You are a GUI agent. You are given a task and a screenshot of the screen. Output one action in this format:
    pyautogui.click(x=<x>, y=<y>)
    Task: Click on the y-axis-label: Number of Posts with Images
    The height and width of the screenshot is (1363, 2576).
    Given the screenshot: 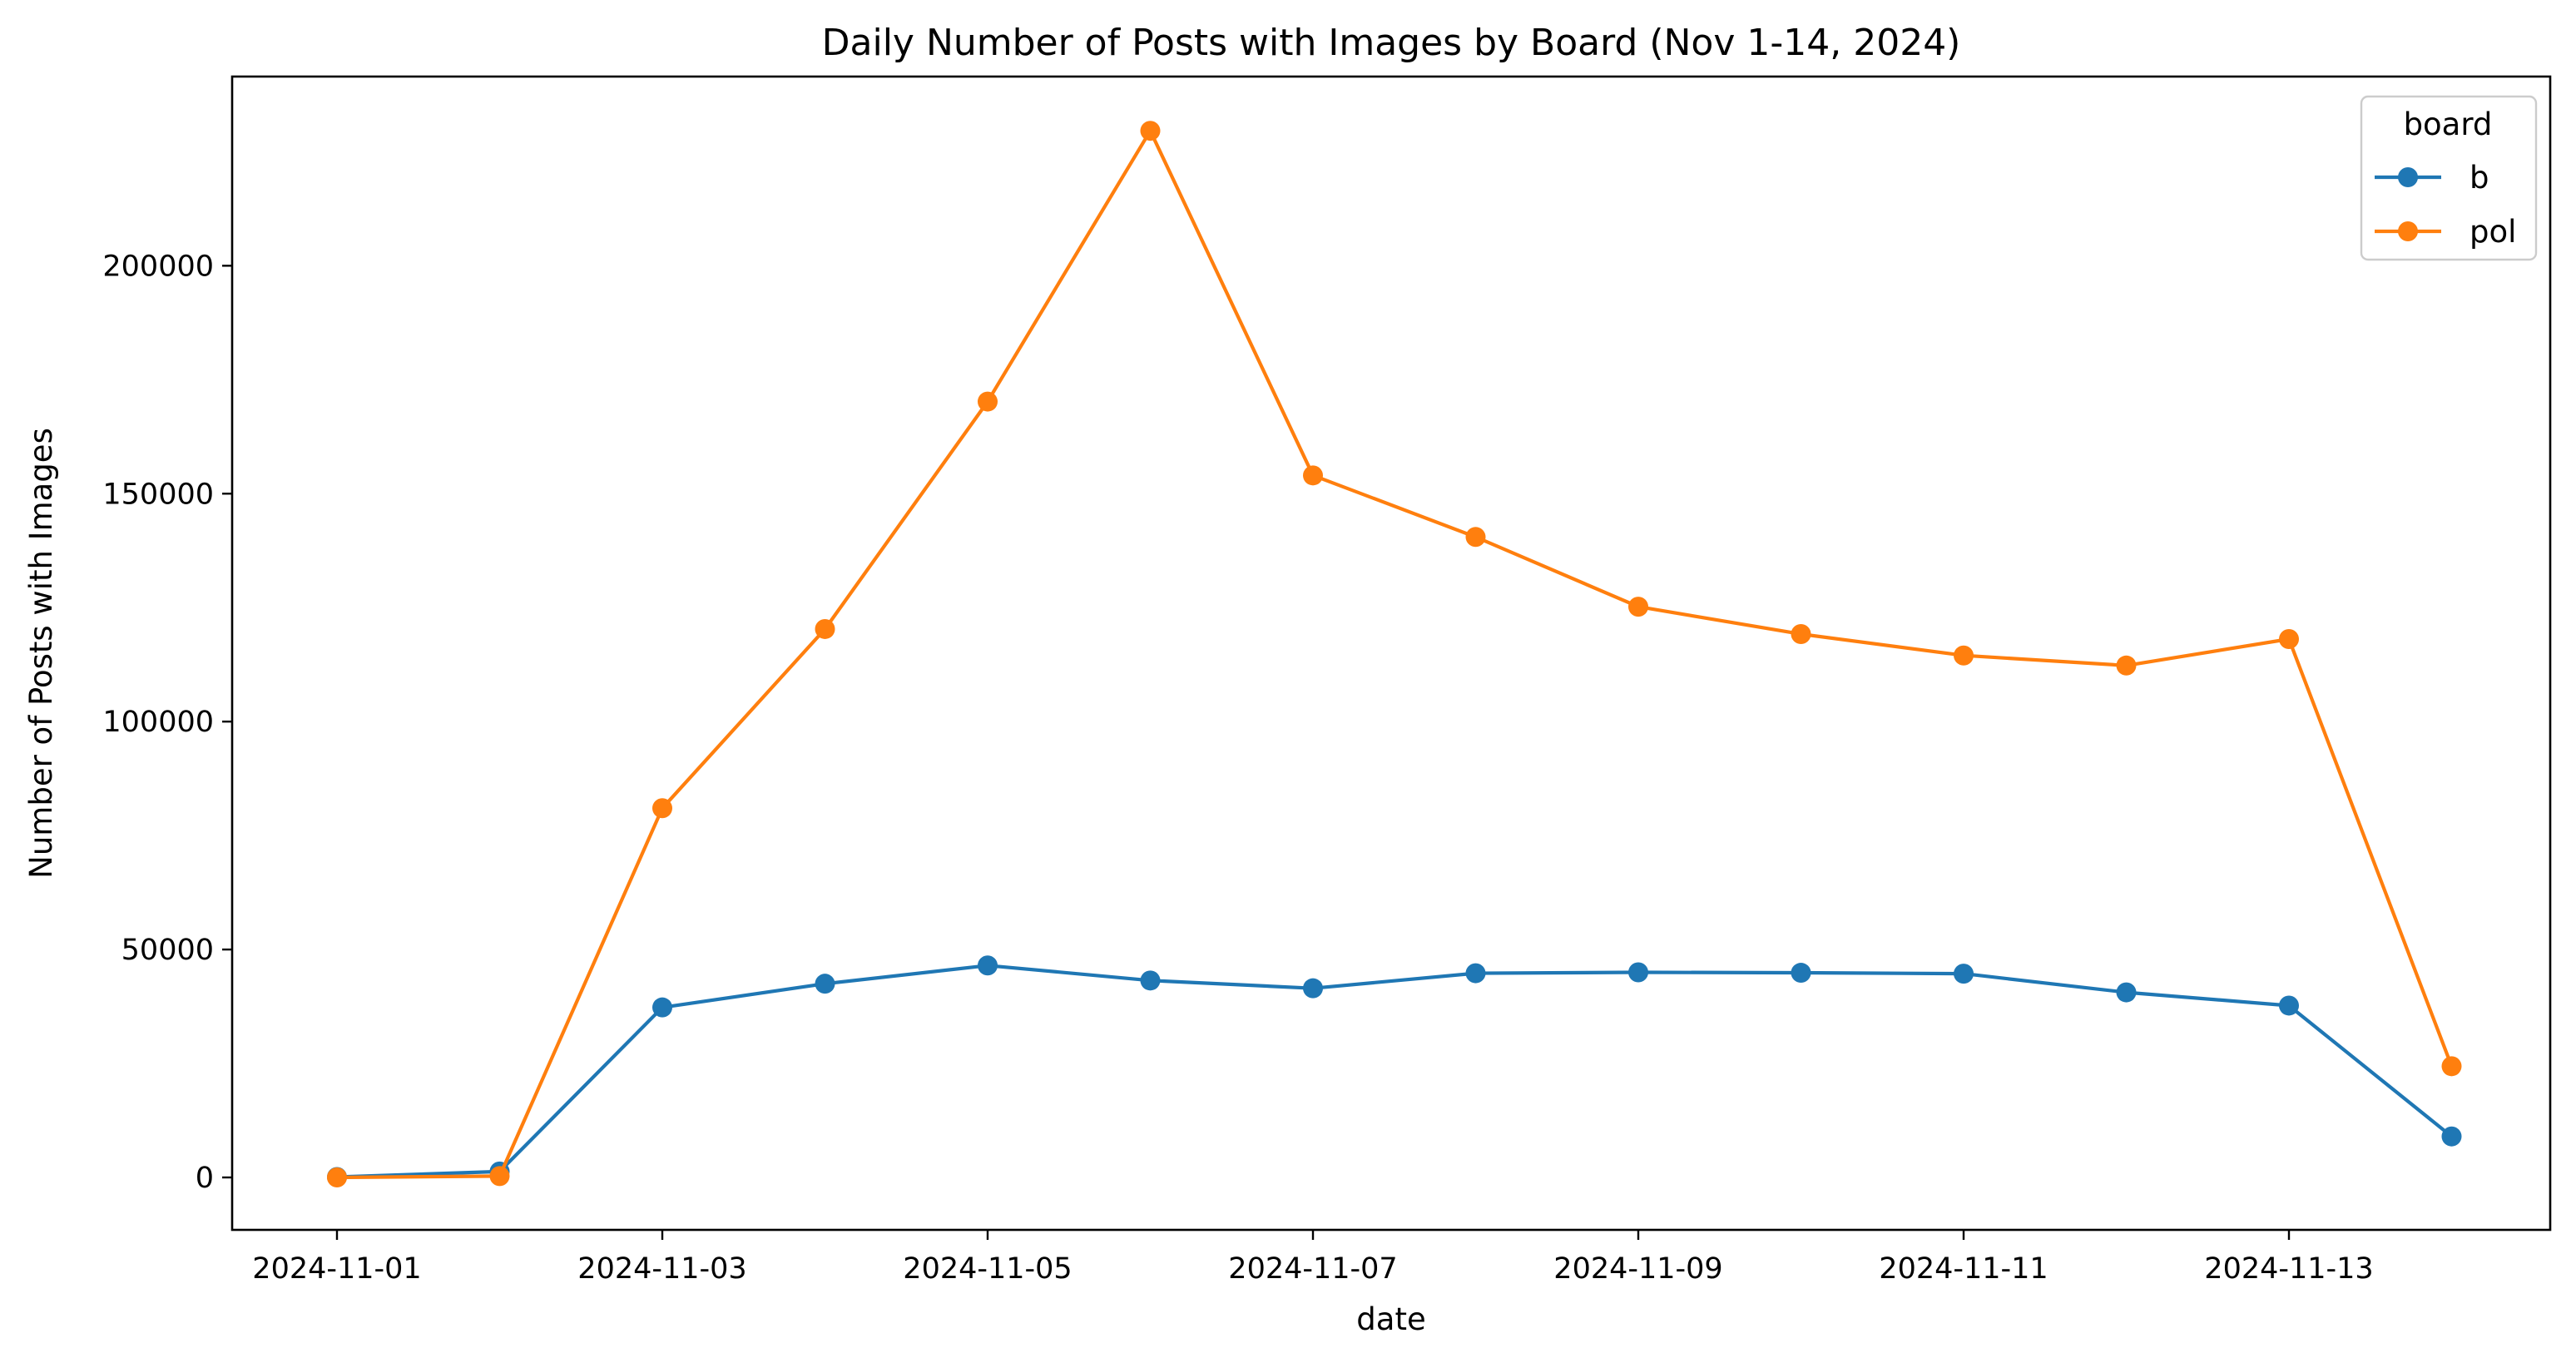 What is the action you would take?
    pyautogui.click(x=41, y=653)
    